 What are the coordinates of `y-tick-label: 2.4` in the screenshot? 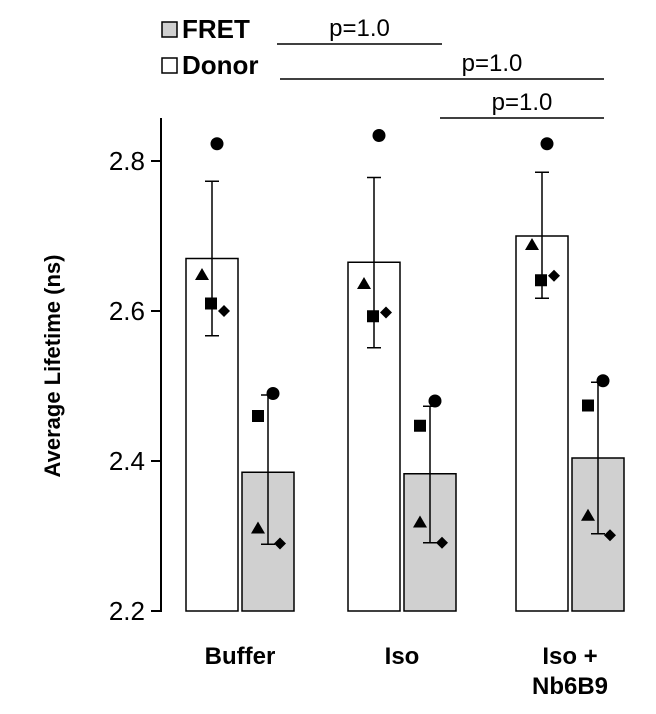 It's located at (127, 461).